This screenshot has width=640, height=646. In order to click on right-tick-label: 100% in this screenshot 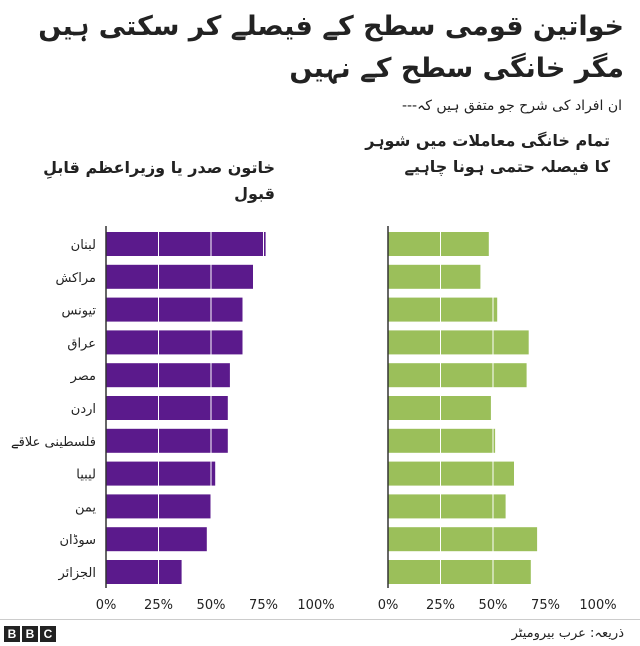, I will do `click(597, 605)`.